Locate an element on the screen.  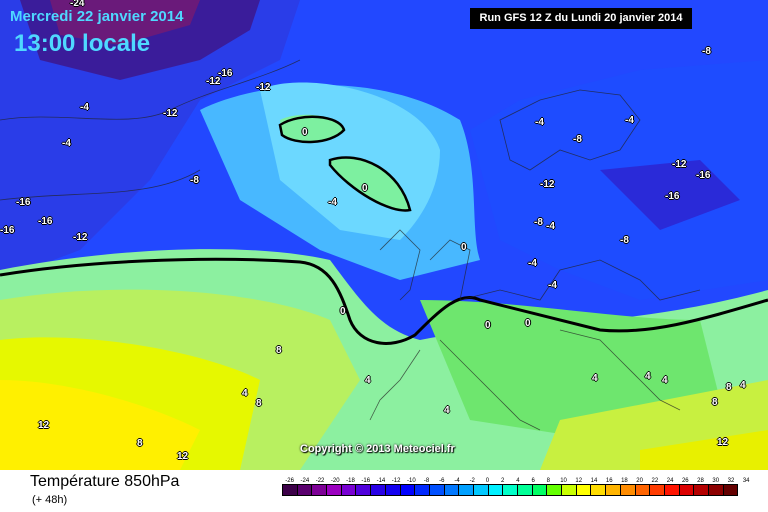
scale-label: 18 is located at coordinates (624, 481).